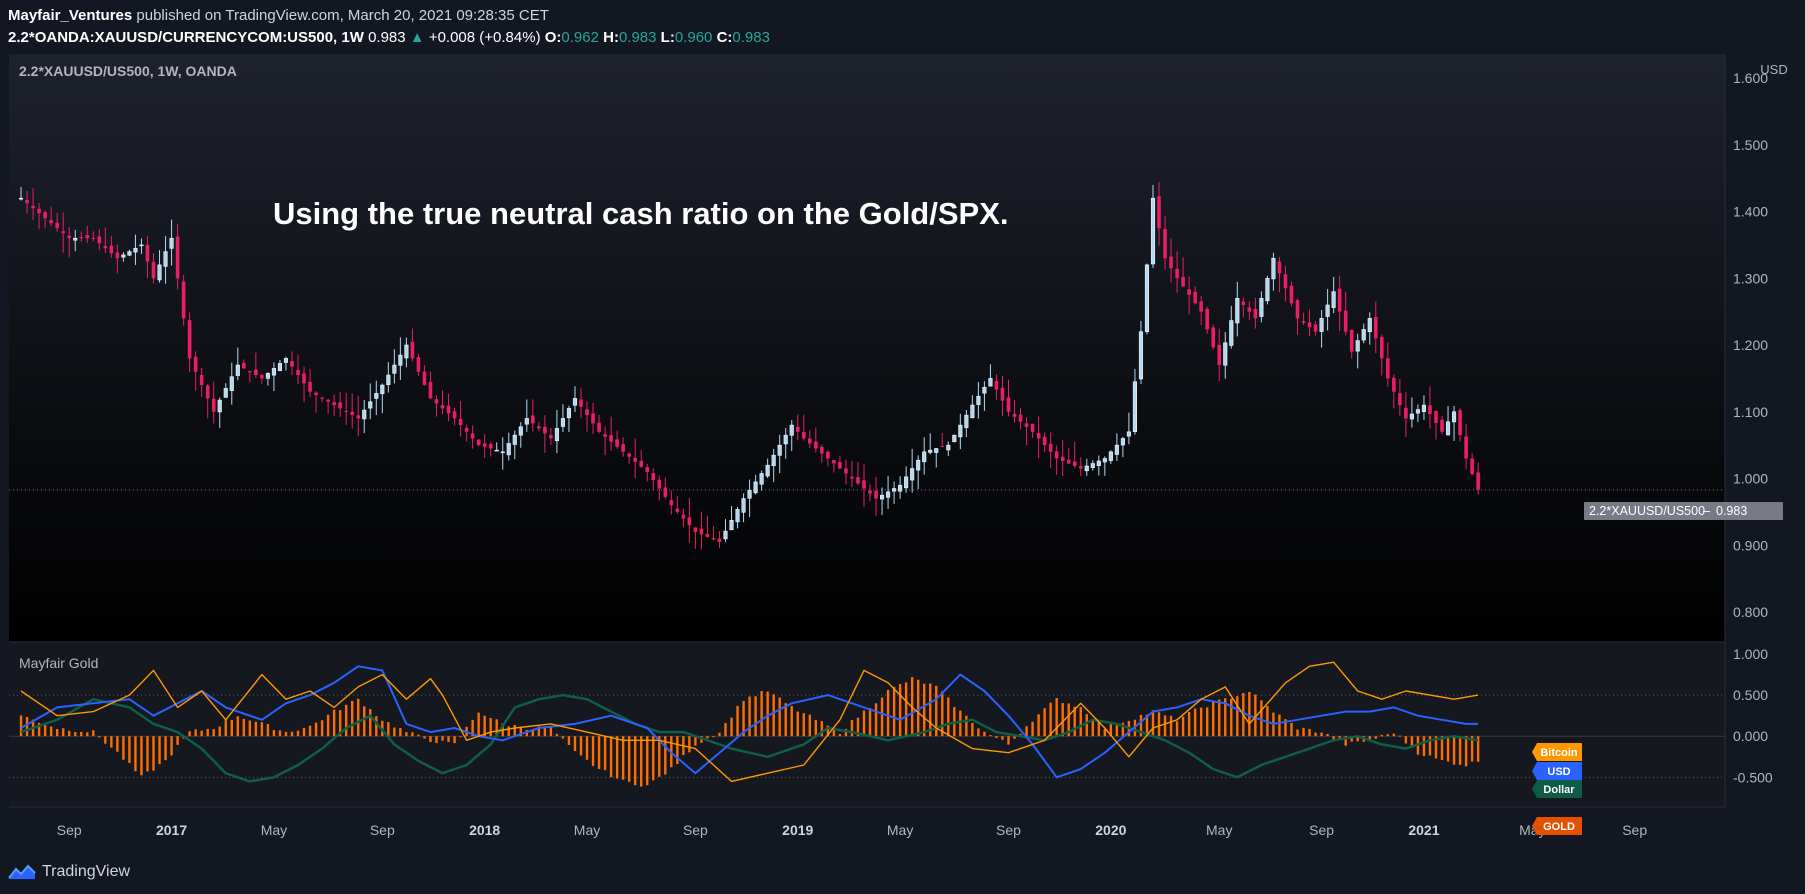 Image resolution: width=1805 pixels, height=894 pixels. What do you see at coordinates (58, 663) in the screenshot?
I see `sub-pane-title: Mayfair Gold` at bounding box center [58, 663].